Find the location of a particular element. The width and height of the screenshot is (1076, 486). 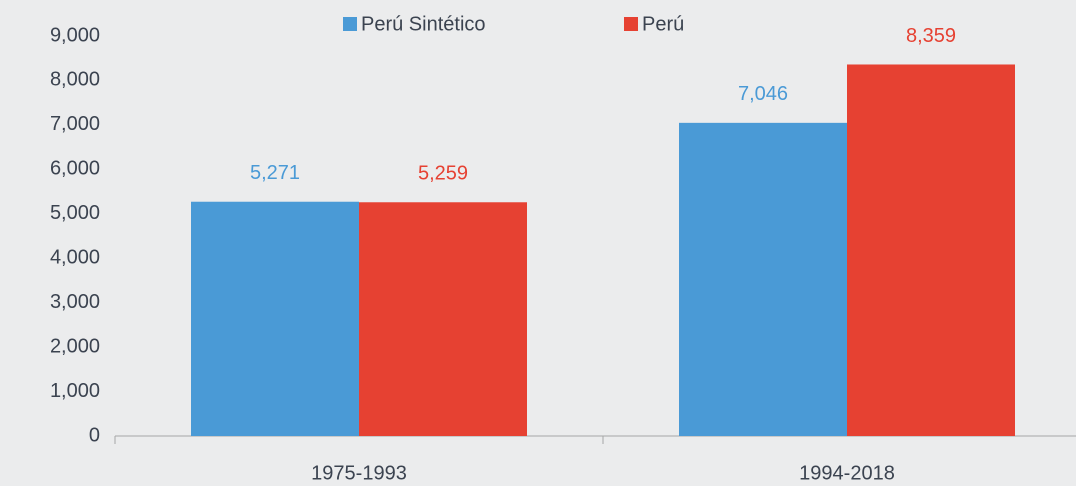

y-tick-label: 9,000 is located at coordinates (75, 35).